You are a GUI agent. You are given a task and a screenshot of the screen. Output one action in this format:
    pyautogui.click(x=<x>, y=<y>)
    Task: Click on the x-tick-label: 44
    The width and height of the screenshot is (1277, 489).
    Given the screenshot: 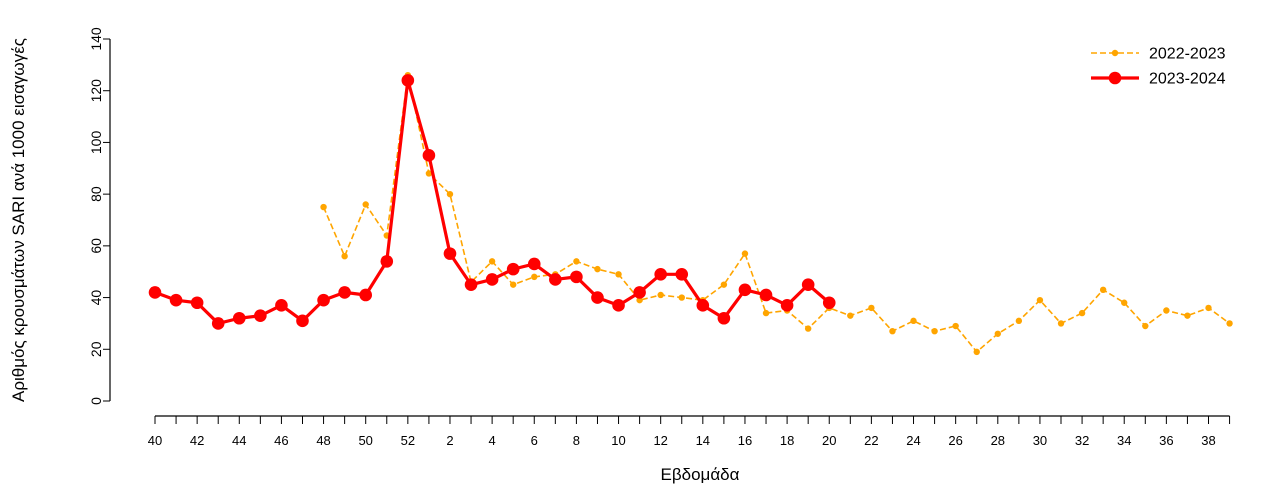 What is the action you would take?
    pyautogui.click(x=239, y=440)
    